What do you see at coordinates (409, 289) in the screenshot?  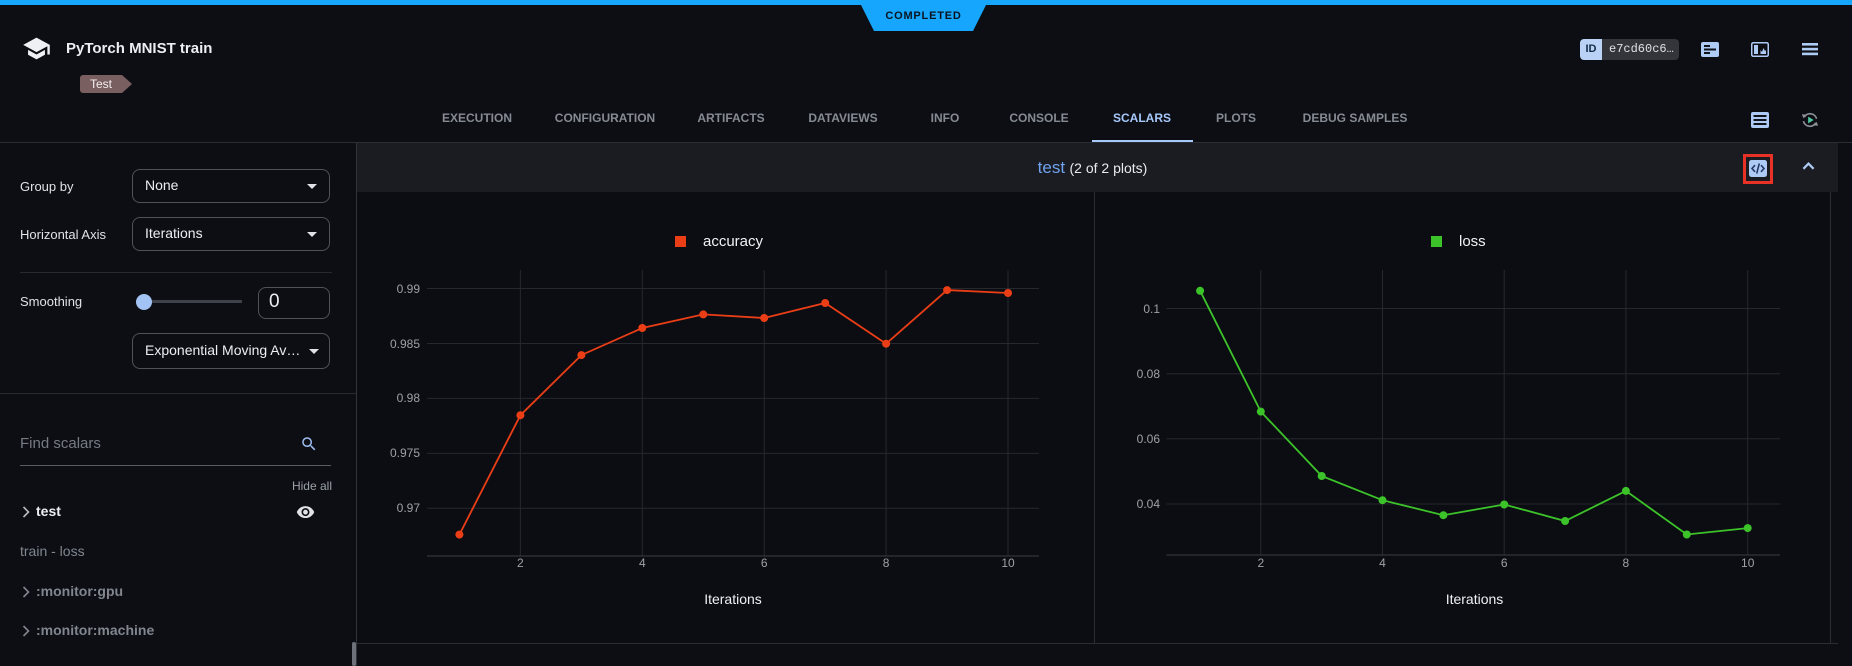 I see `svg-text: 0.99` at bounding box center [409, 289].